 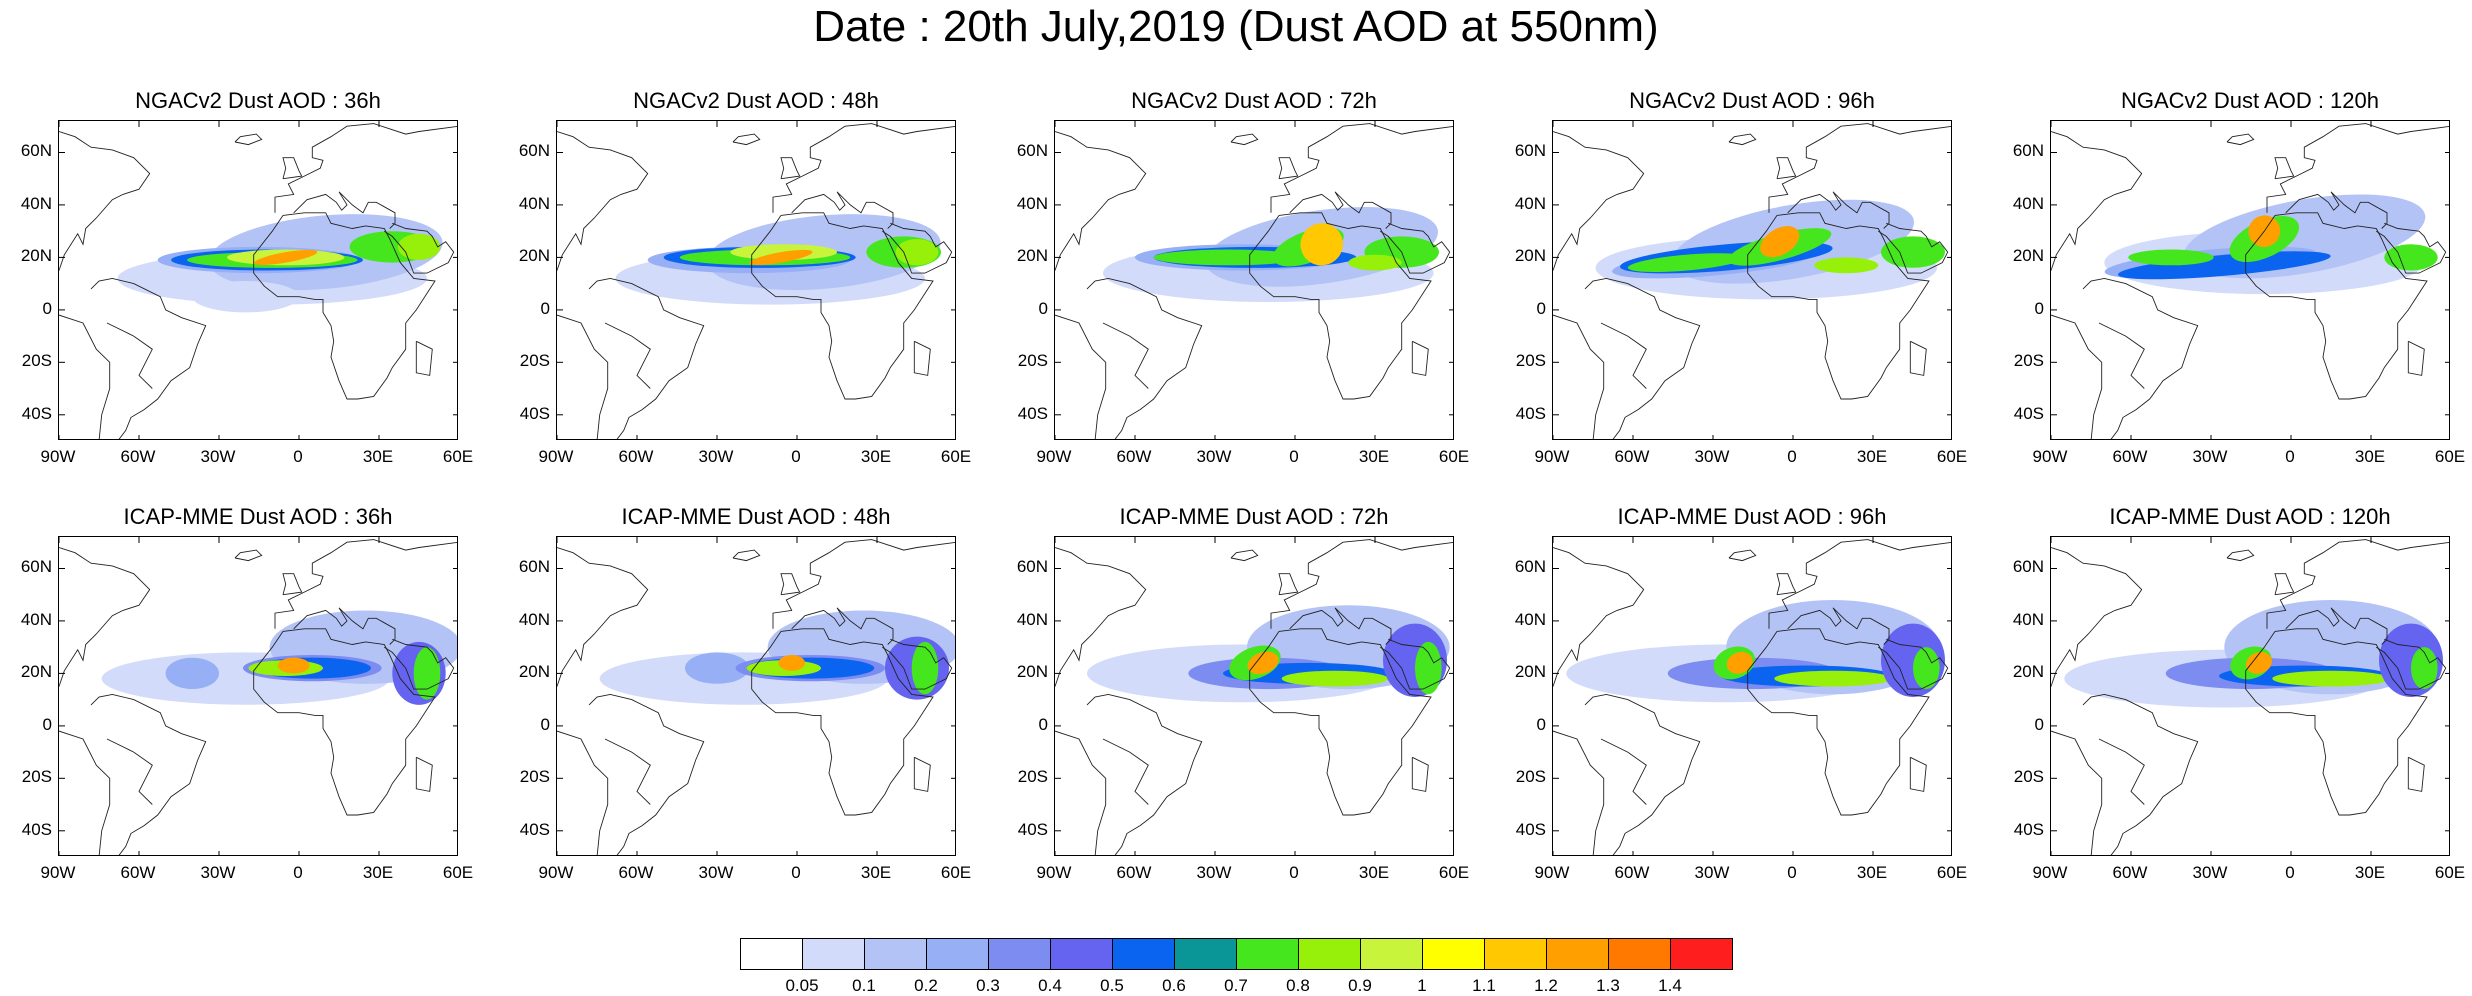 What do you see at coordinates (1254, 516) in the screenshot?
I see `panel-title: ICAP-MME Dust AOD : 72h` at bounding box center [1254, 516].